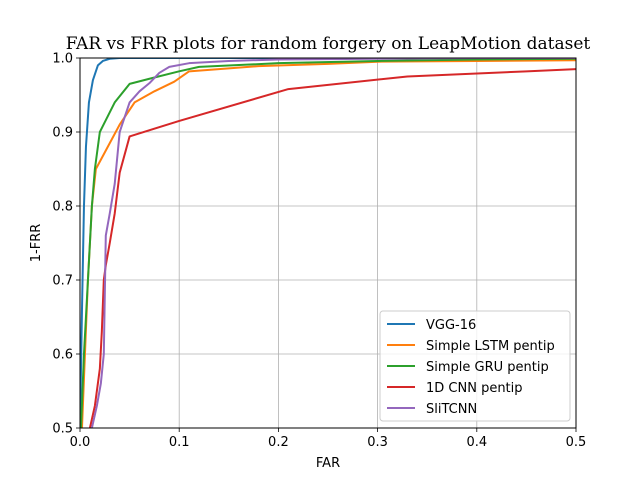 The height and width of the screenshot is (480, 640). I want to click on legend-item-vgg-16: VGG-16, so click(431, 325).